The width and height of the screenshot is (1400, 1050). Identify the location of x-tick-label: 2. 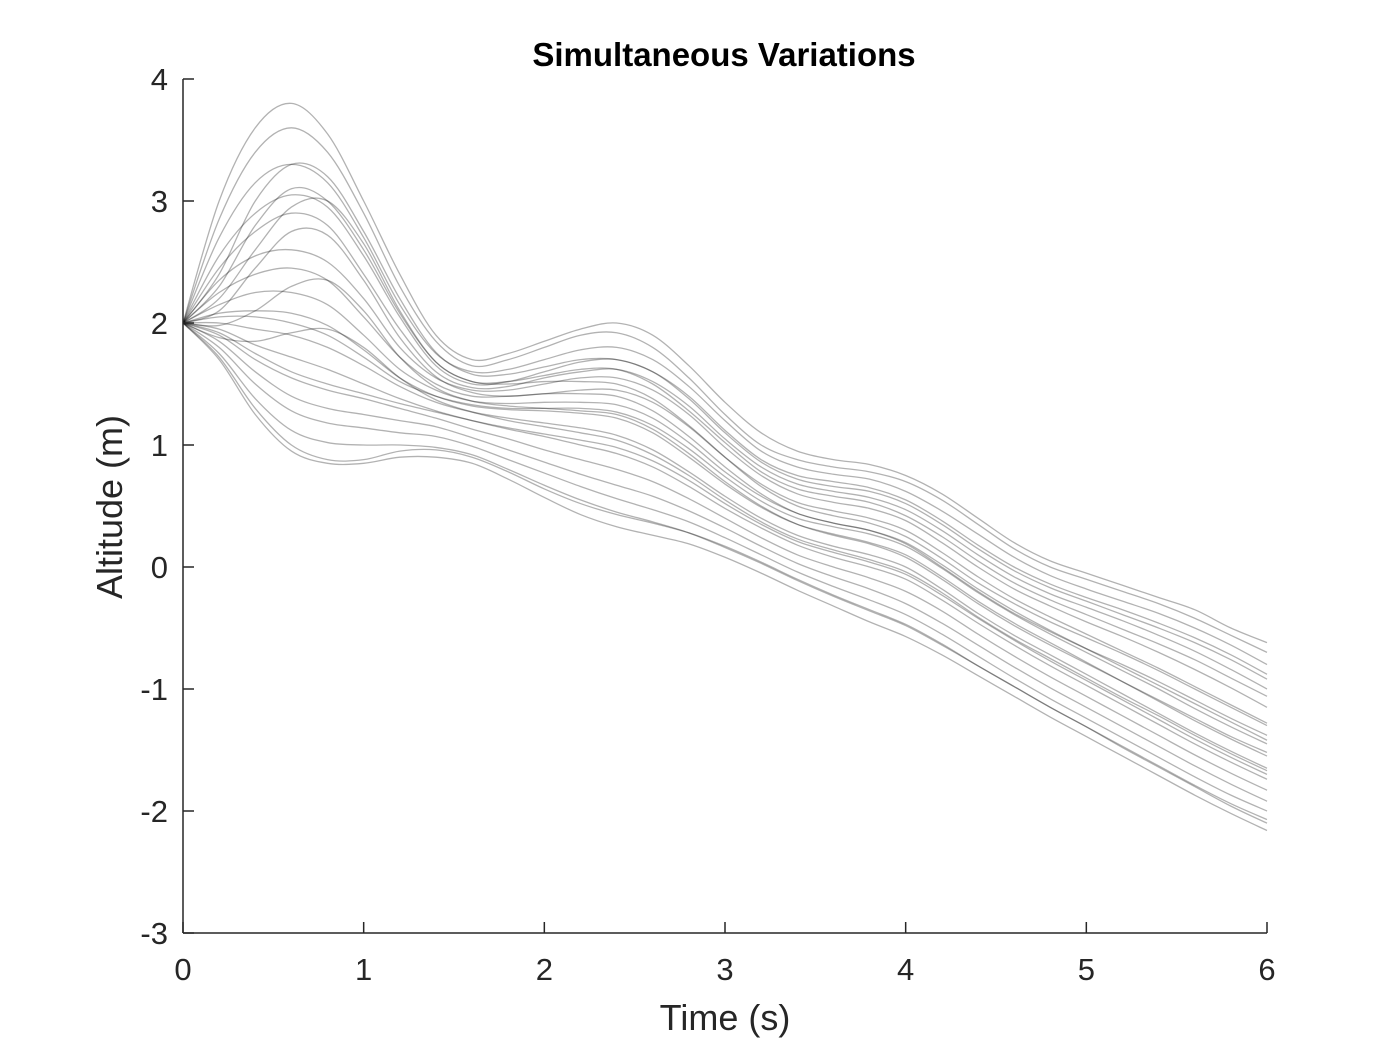
(544, 969).